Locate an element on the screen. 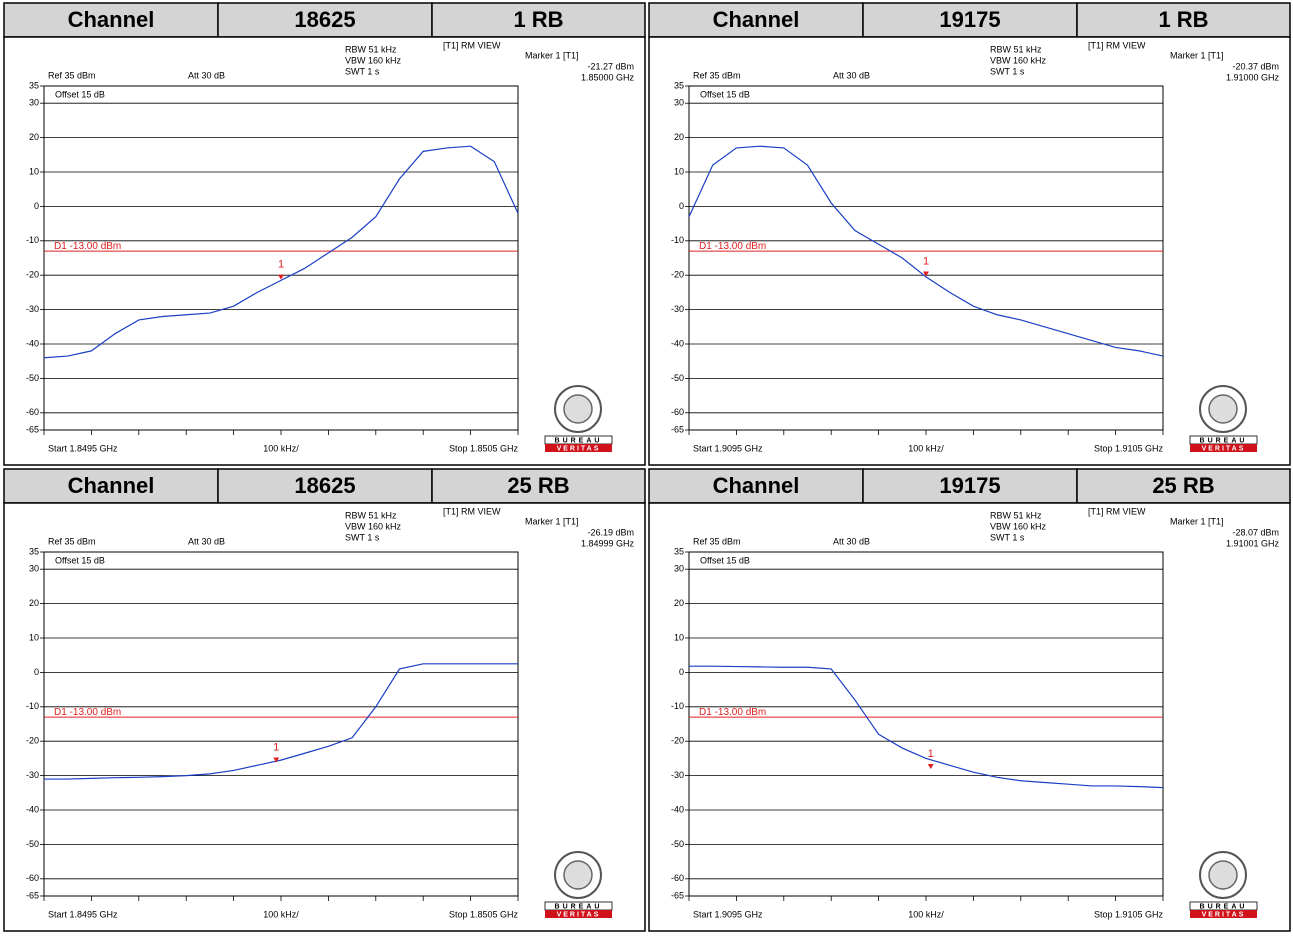 This screenshot has height=936, width=1293. marker-value: -20.37 dBm is located at coordinates (1255, 66).